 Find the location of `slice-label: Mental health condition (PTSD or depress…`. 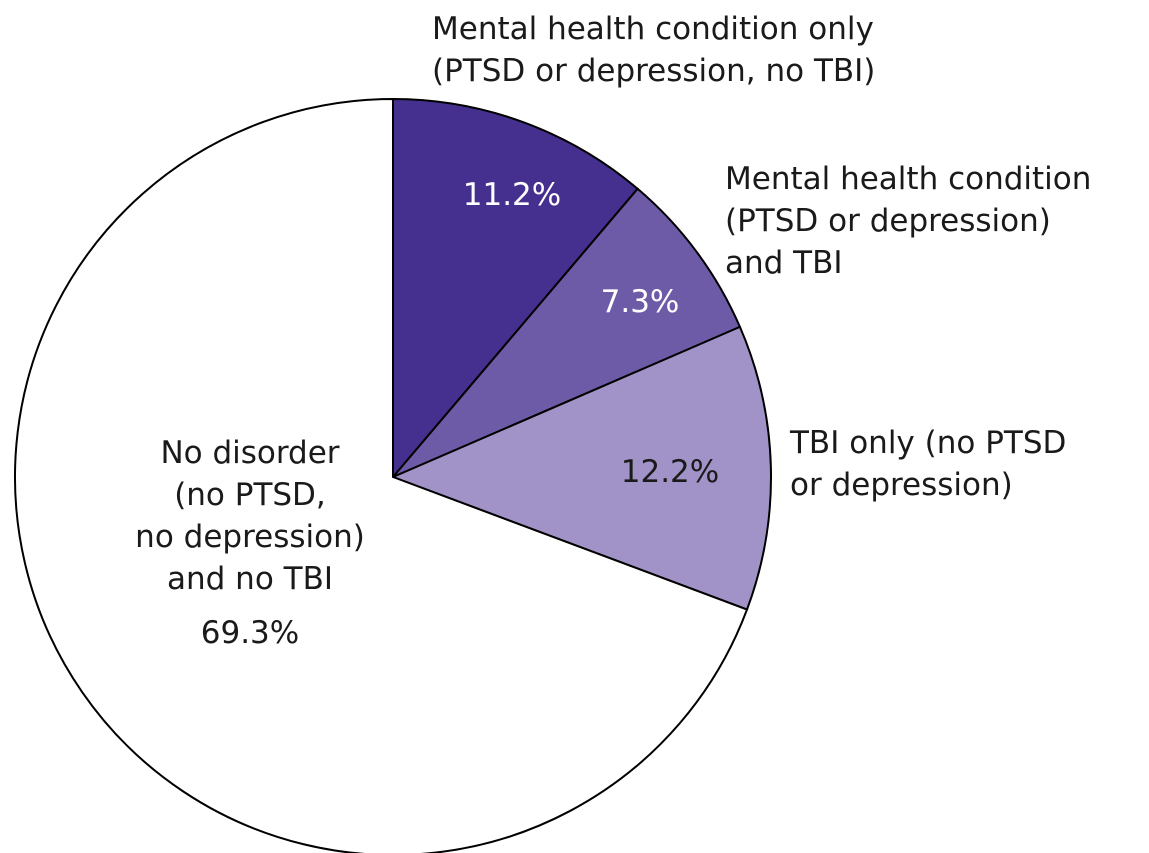

slice-label: Mental health condition (PTSD or depress… is located at coordinates (908, 221).